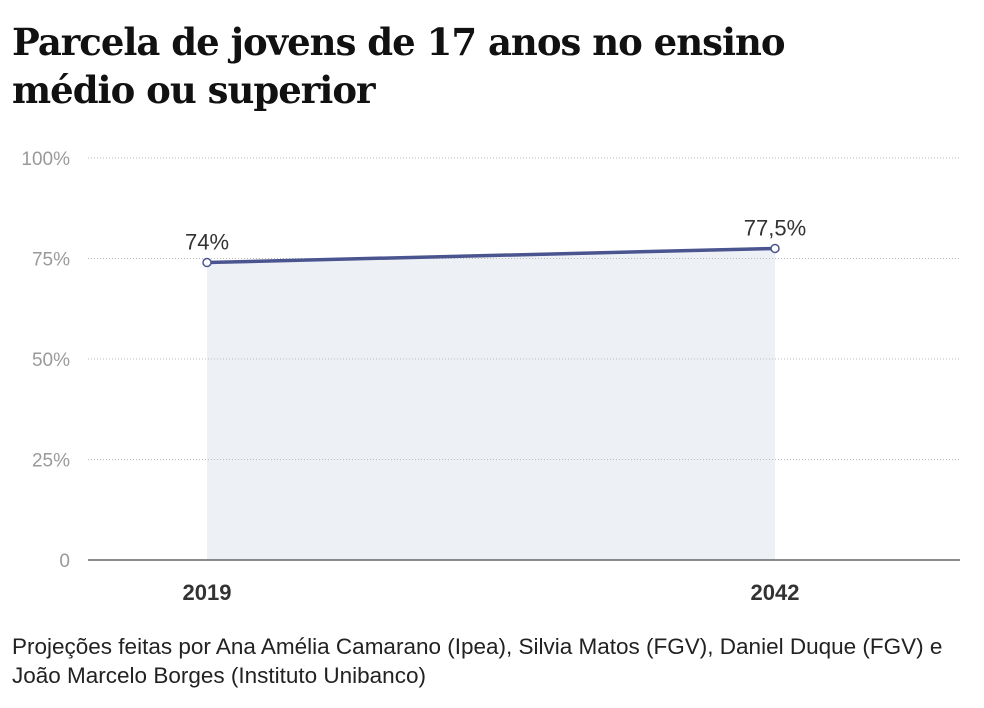 The width and height of the screenshot is (984, 708). I want to click on series-line, so click(491, 255).